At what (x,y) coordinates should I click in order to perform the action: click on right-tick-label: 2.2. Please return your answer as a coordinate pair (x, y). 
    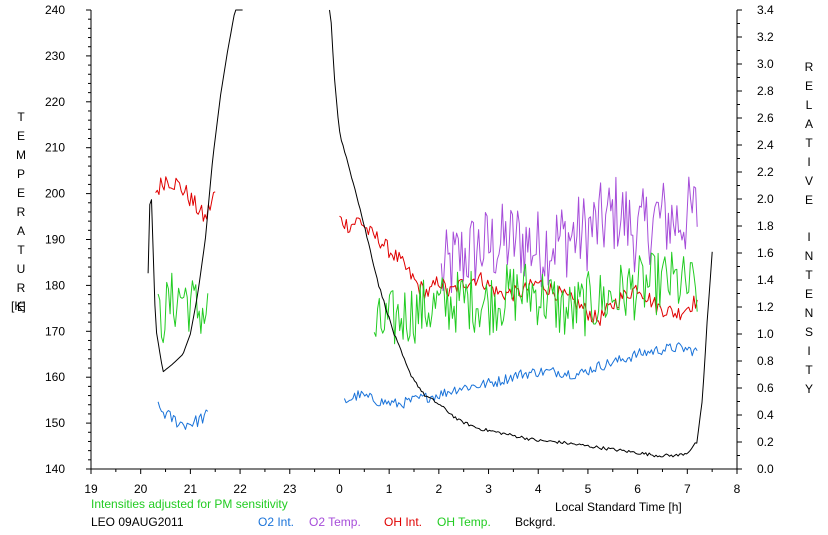
    Looking at the image, I should click on (765, 172).